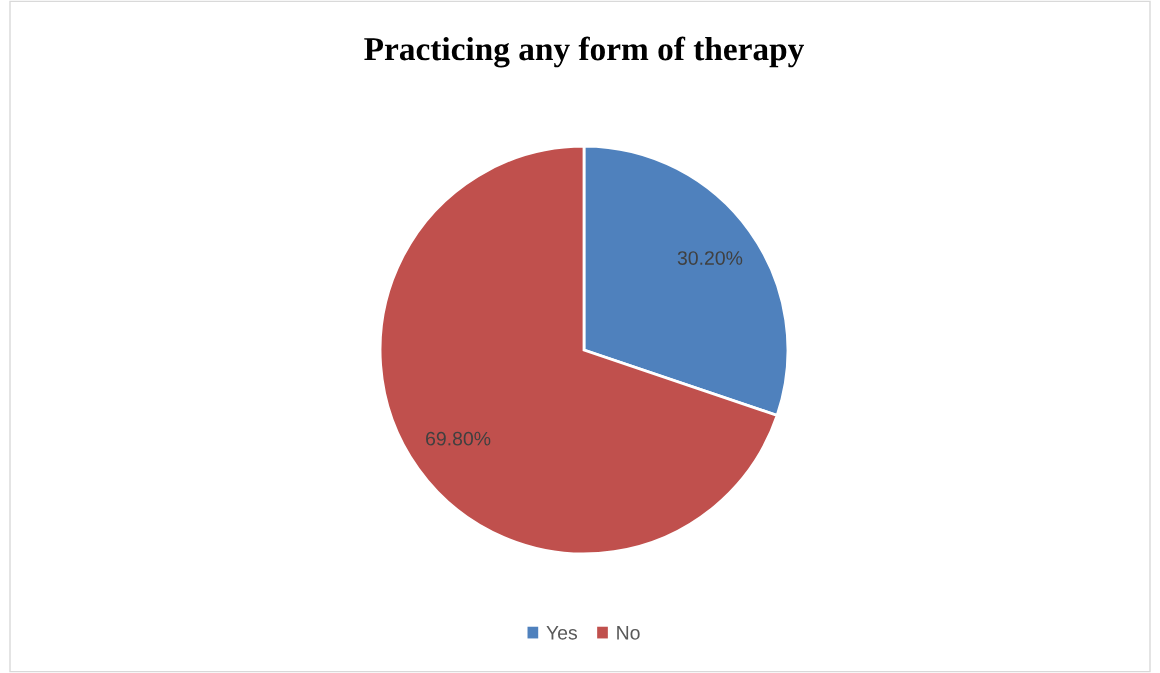 The width and height of the screenshot is (1160, 673). I want to click on data-label: 69.80%, so click(458, 438).